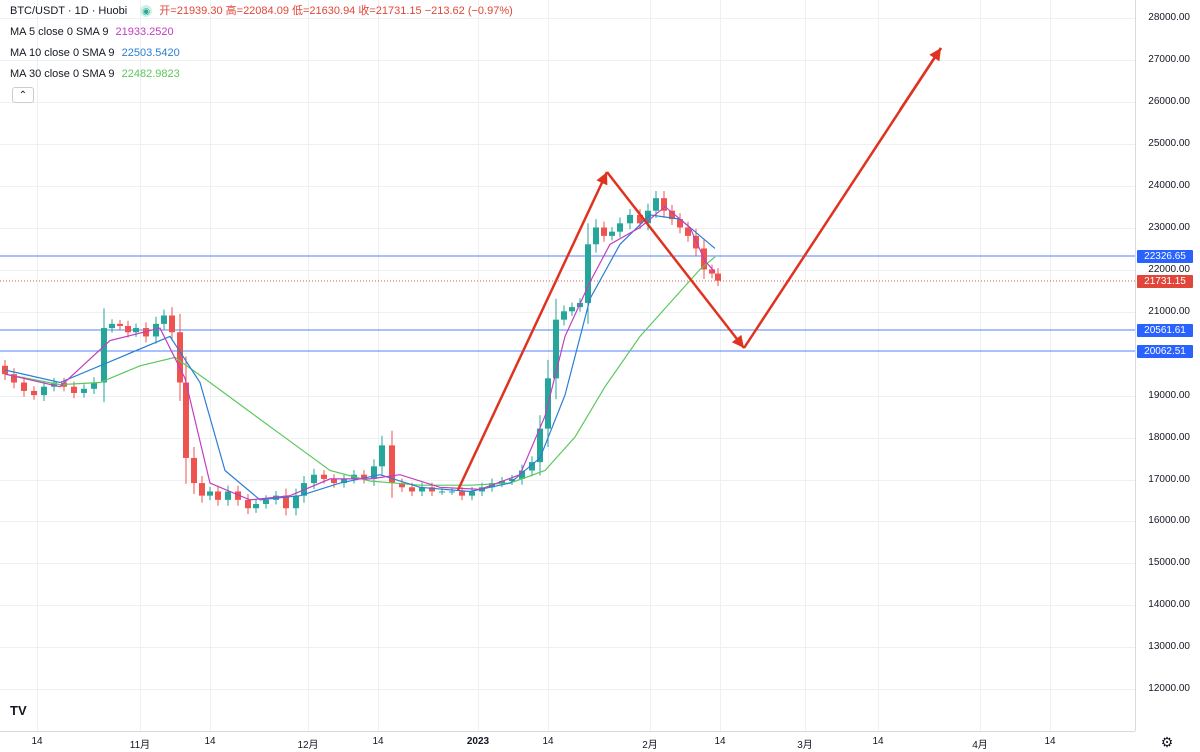 The height and width of the screenshot is (752, 1200). What do you see at coordinates (1165, 281) in the screenshot?
I see `last-price-tag: 21731.15` at bounding box center [1165, 281].